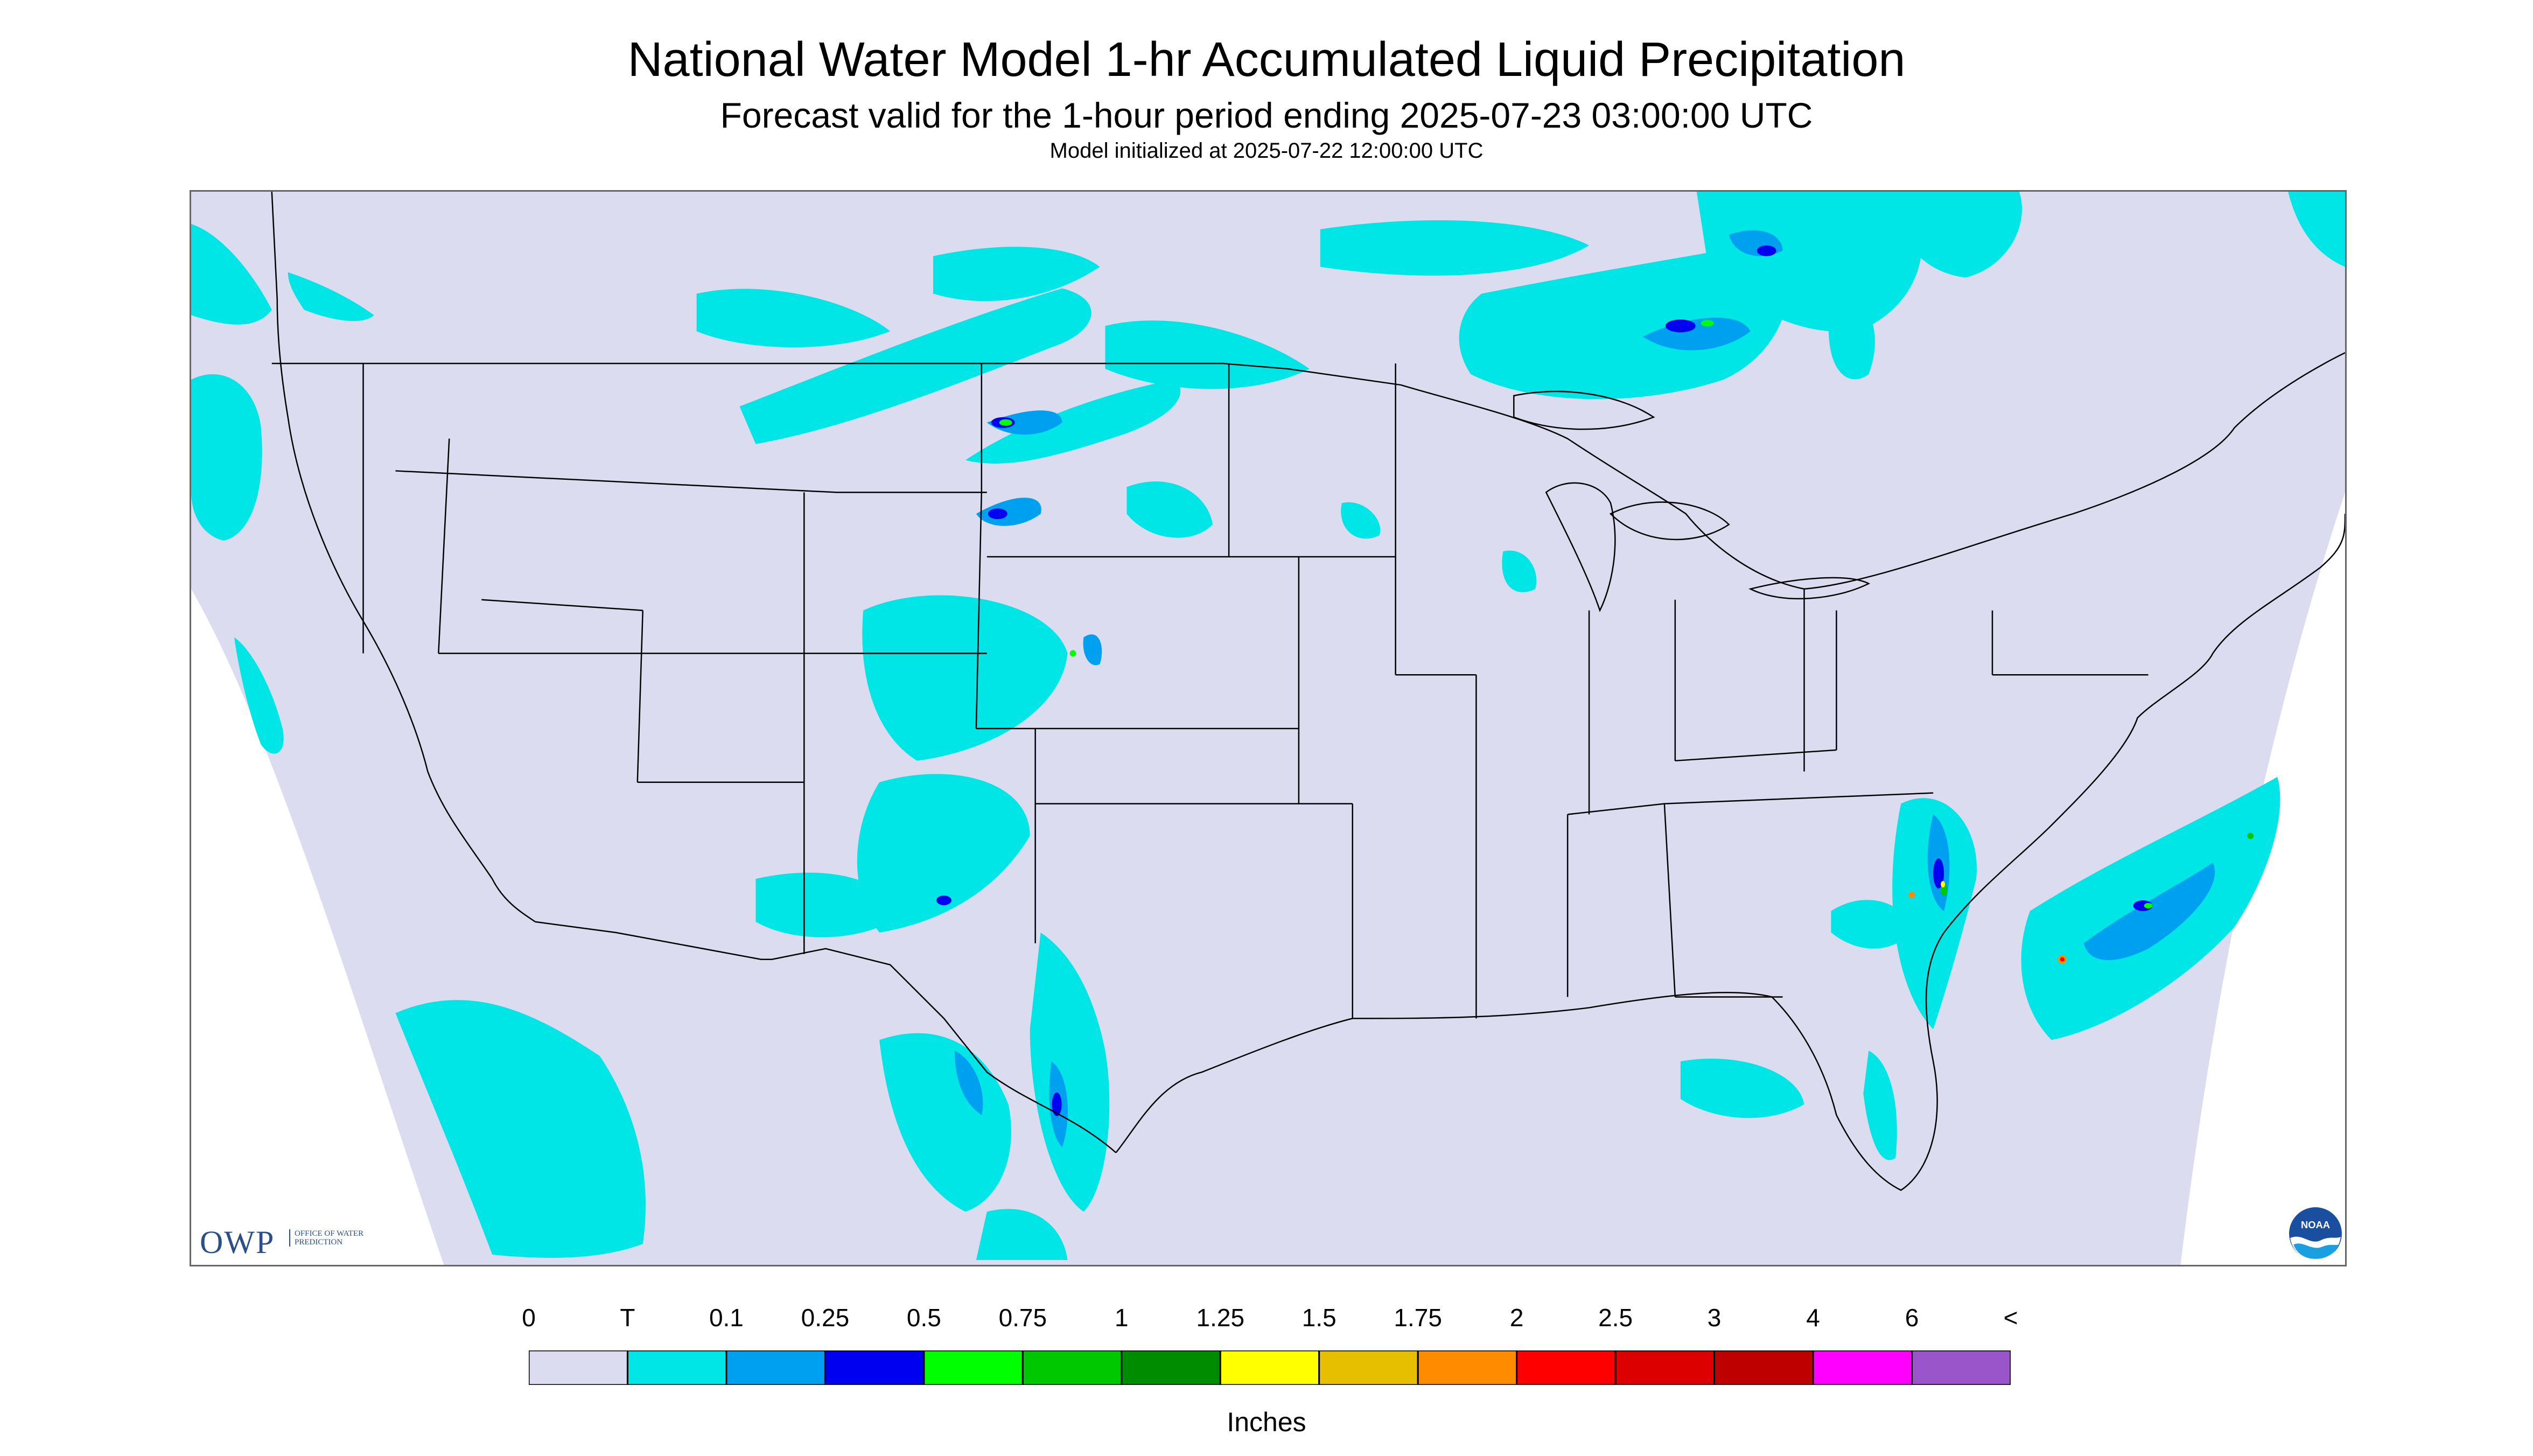  Describe the element at coordinates (1912, 1318) in the screenshot. I see `legend-label: 6` at that location.